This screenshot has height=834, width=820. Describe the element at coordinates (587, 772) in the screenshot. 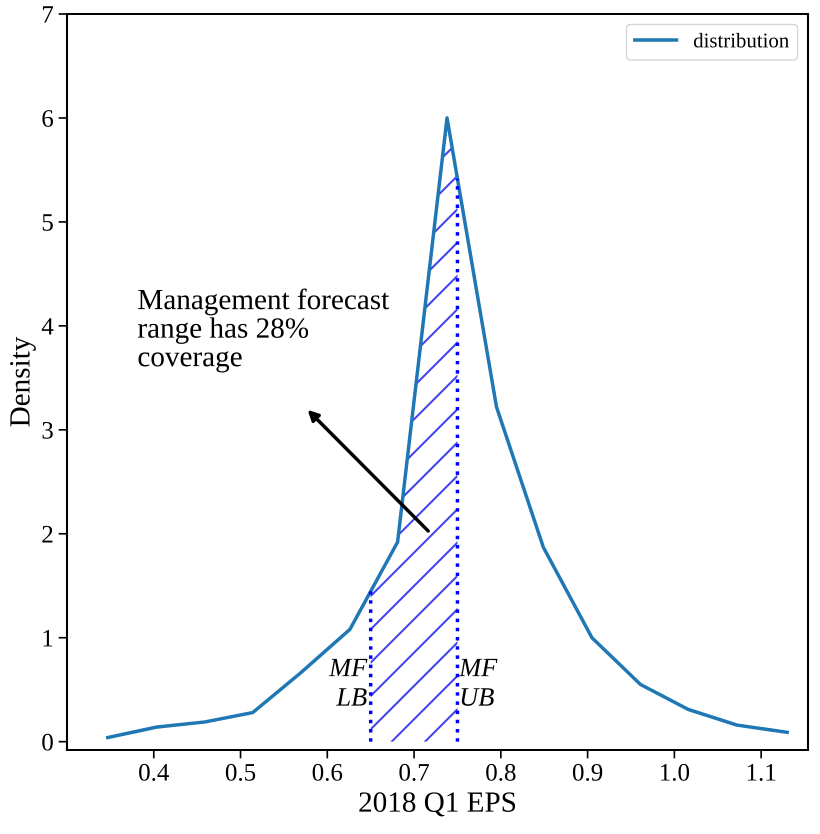

I see `x-tick-label: 0.9` at that location.